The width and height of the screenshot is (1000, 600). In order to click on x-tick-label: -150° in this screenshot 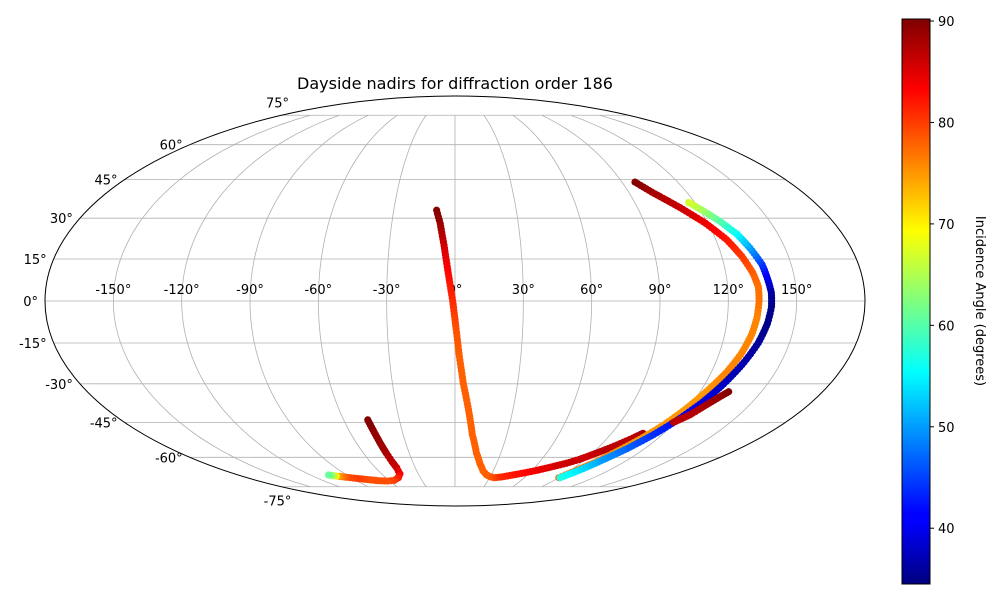, I will do `click(113, 290)`.